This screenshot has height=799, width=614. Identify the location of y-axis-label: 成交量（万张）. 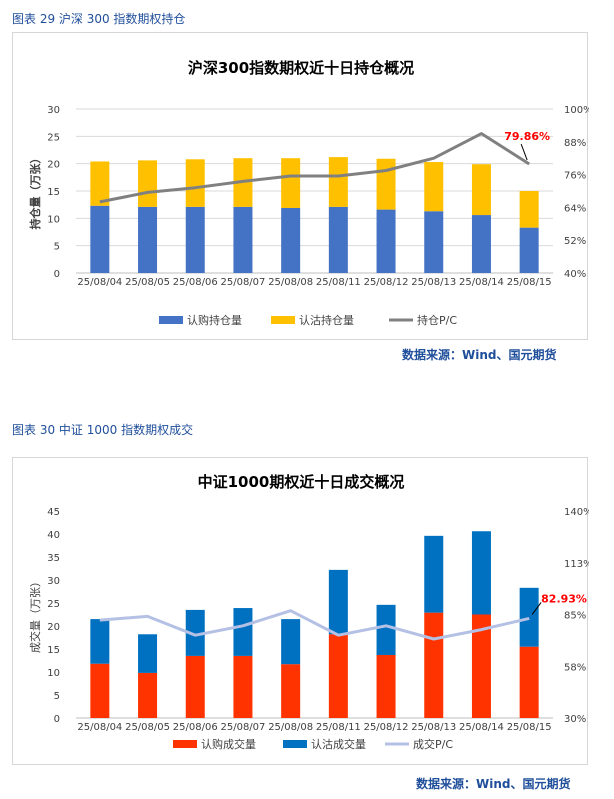
(35, 614).